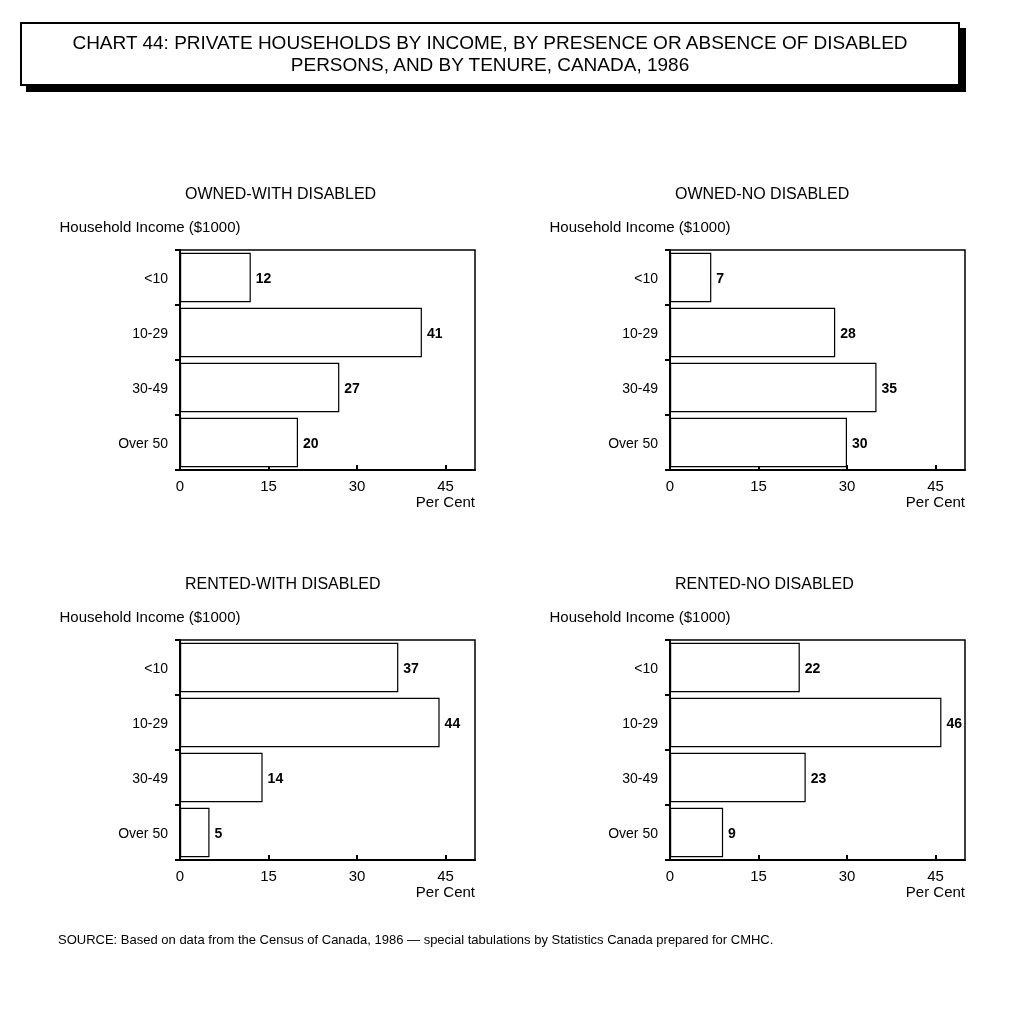 The width and height of the screenshot is (1016, 1010). What do you see at coordinates (452, 722) in the screenshot?
I see `data-label: 44` at bounding box center [452, 722].